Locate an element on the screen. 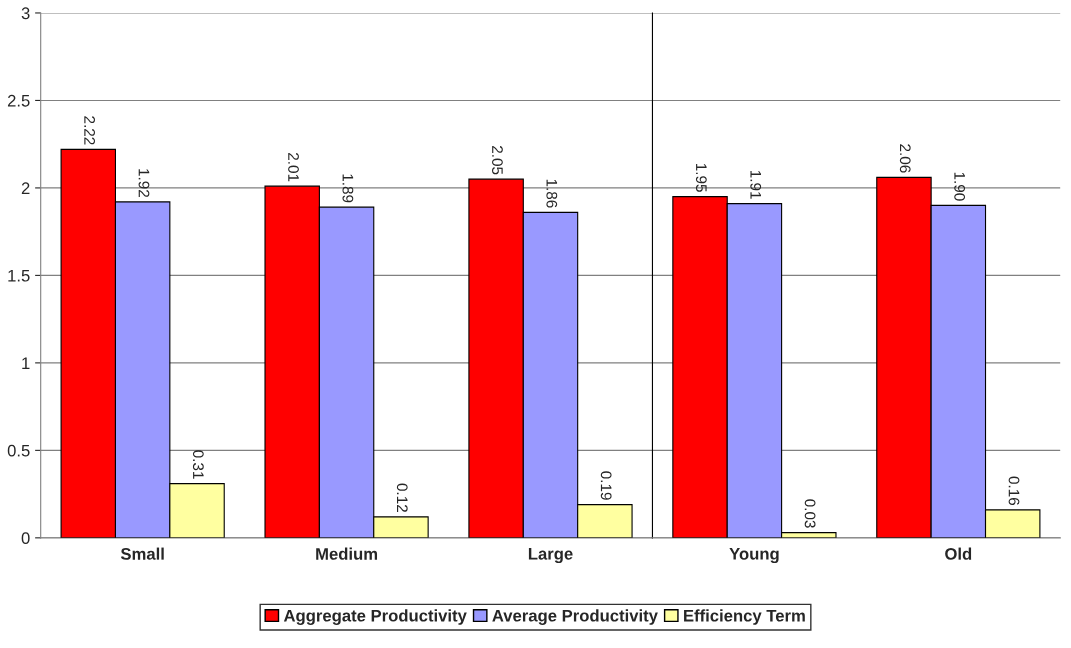  data-label: 1.92 is located at coordinates (144, 183).